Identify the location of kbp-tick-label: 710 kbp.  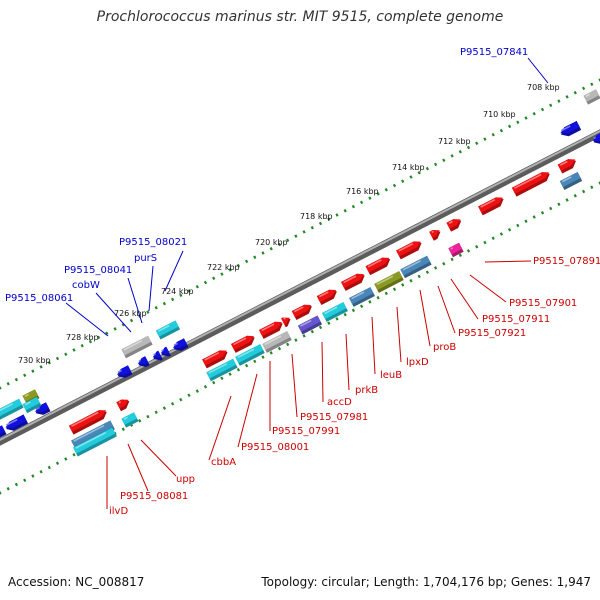
(499, 114).